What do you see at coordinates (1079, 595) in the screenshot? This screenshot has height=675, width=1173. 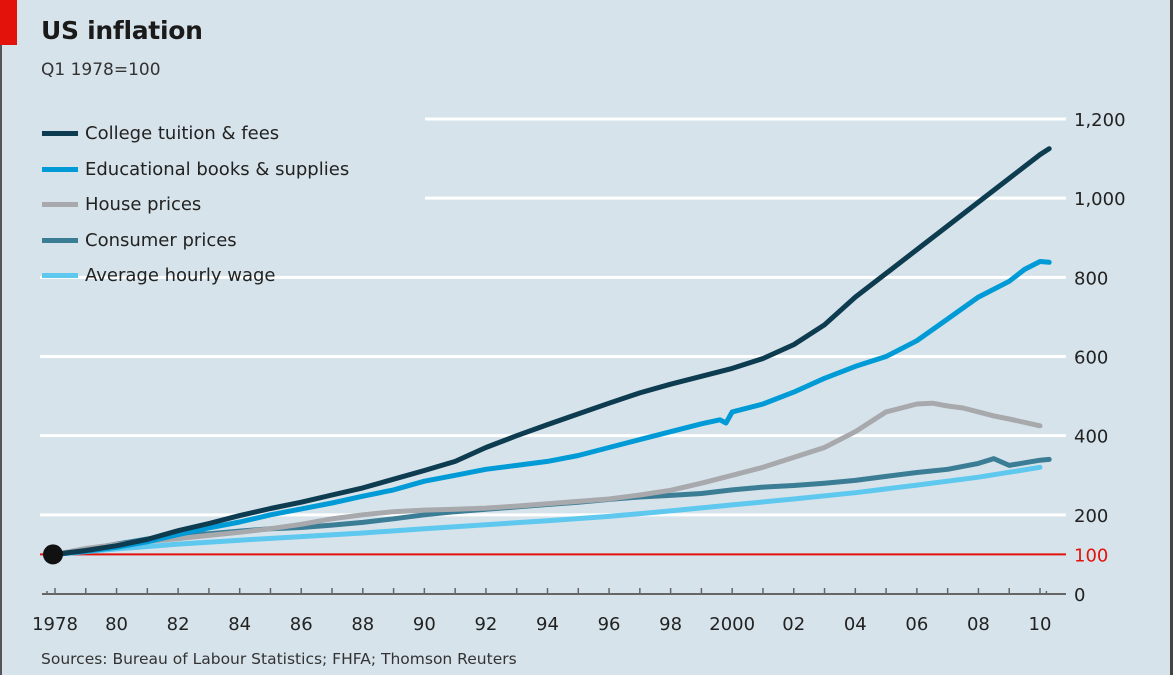 I see `y-tick-label: 0` at bounding box center [1079, 595].